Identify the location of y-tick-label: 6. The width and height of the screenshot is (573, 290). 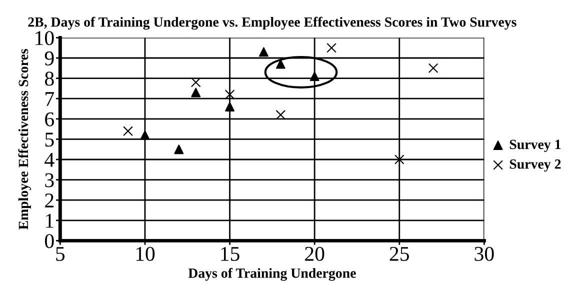
(49, 119).